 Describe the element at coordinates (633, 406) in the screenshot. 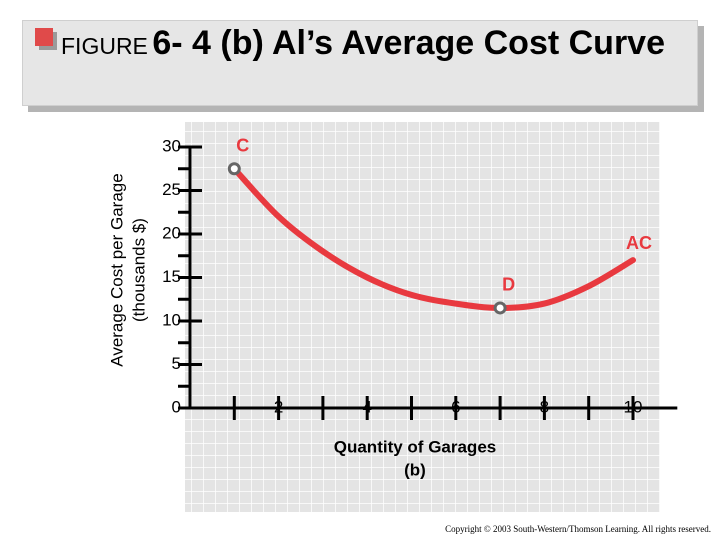

I see `x-tick-label: 10` at that location.